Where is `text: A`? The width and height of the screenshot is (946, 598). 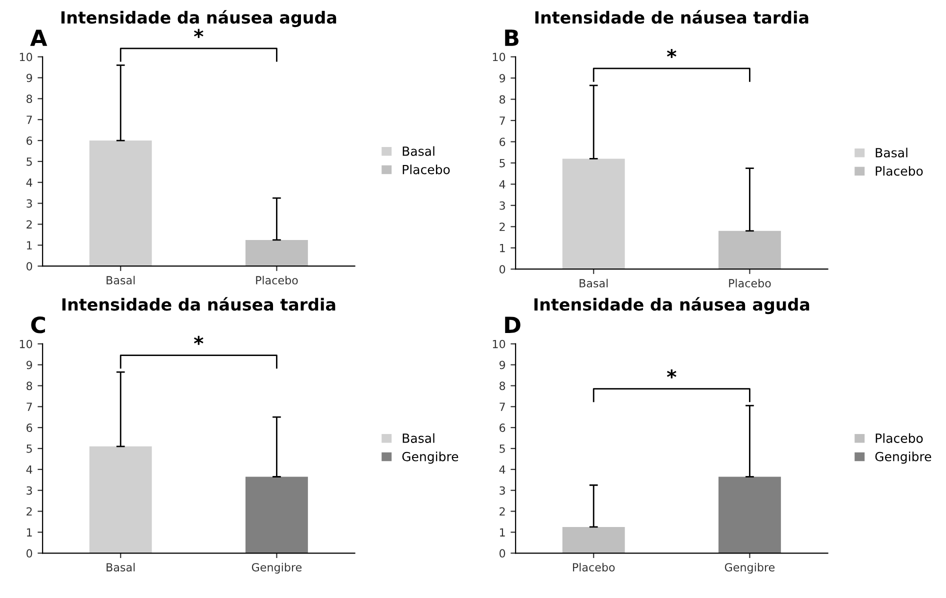 text: A is located at coordinates (39, 38).